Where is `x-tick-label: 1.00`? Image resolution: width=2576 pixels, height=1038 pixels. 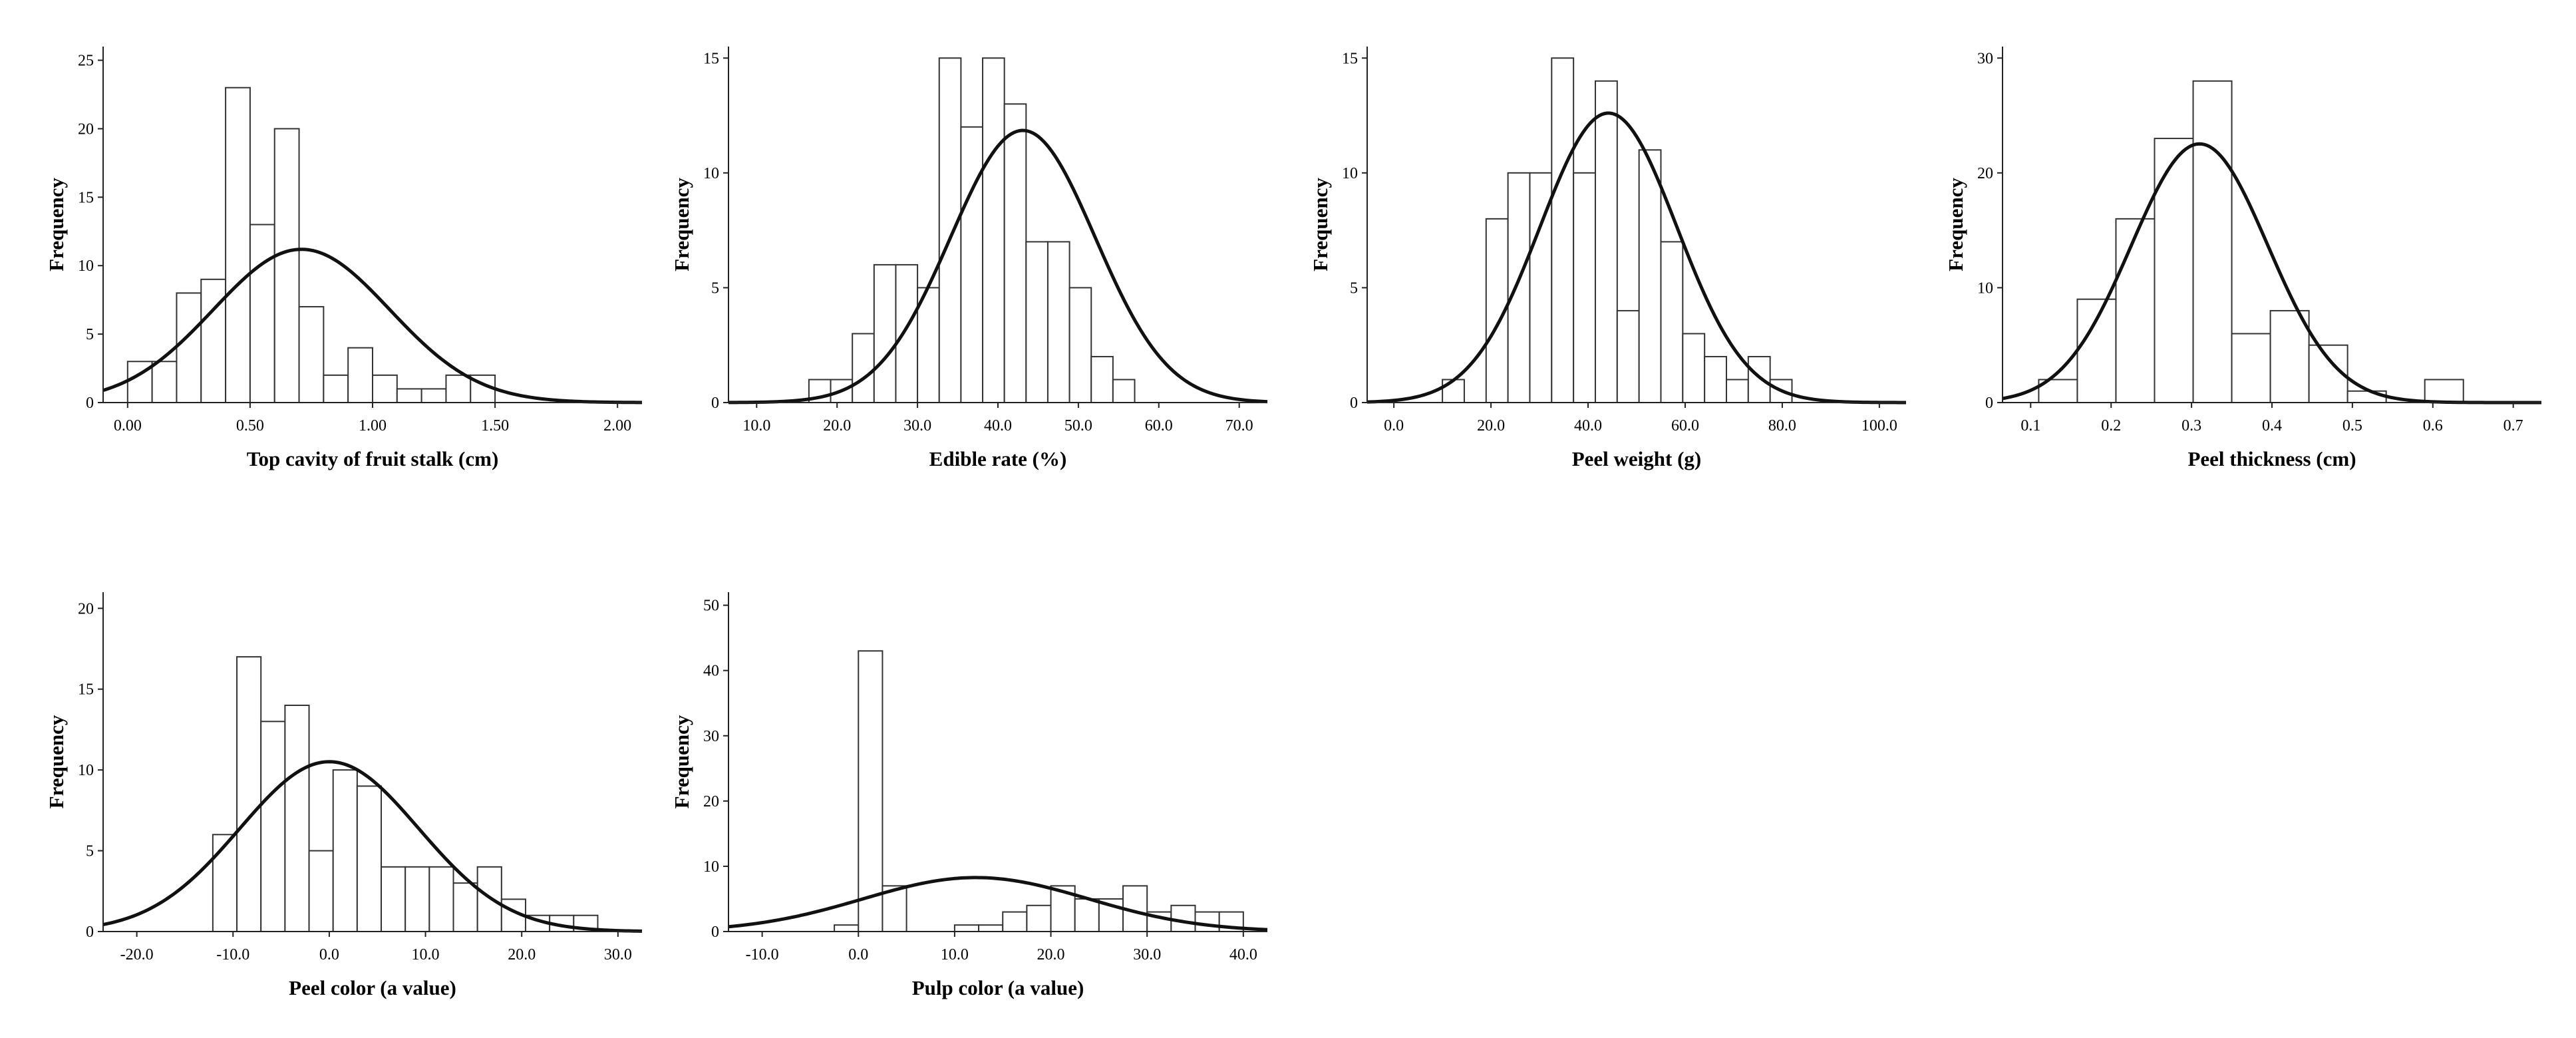
x-tick-label: 1.00 is located at coordinates (373, 425).